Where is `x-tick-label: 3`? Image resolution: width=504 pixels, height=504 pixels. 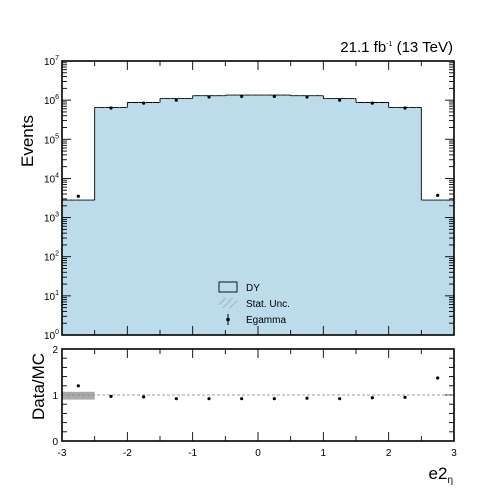 x-tick-label: 3 is located at coordinates (454, 453).